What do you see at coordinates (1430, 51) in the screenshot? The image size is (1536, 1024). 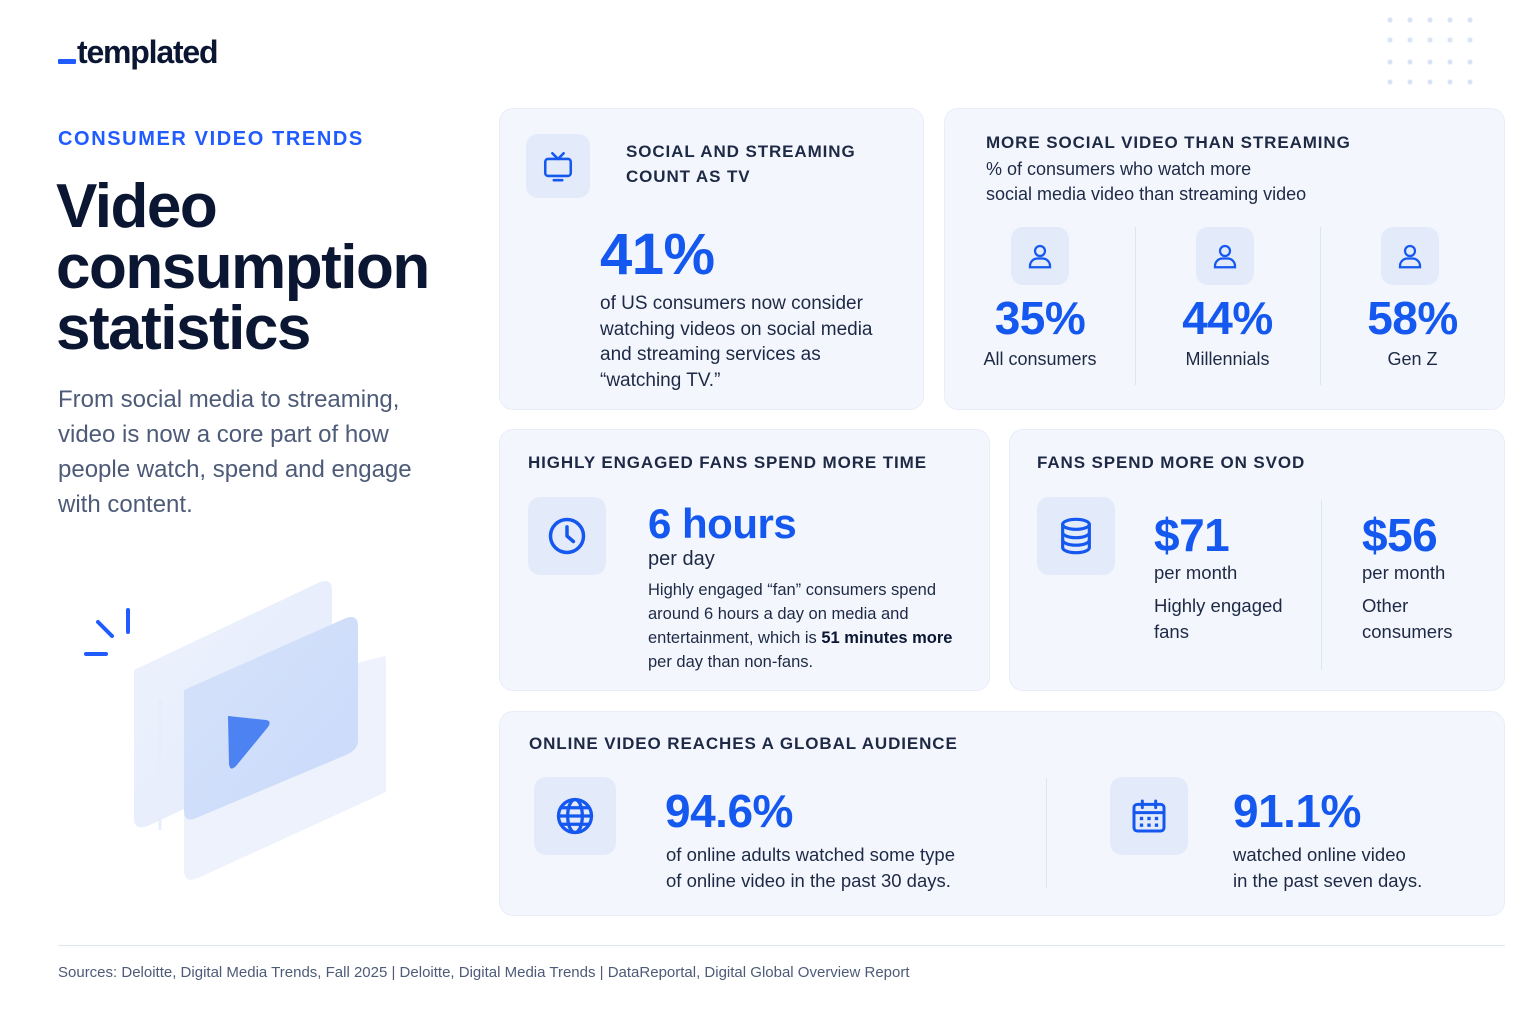 I see `dot-grid-decoration` at bounding box center [1430, 51].